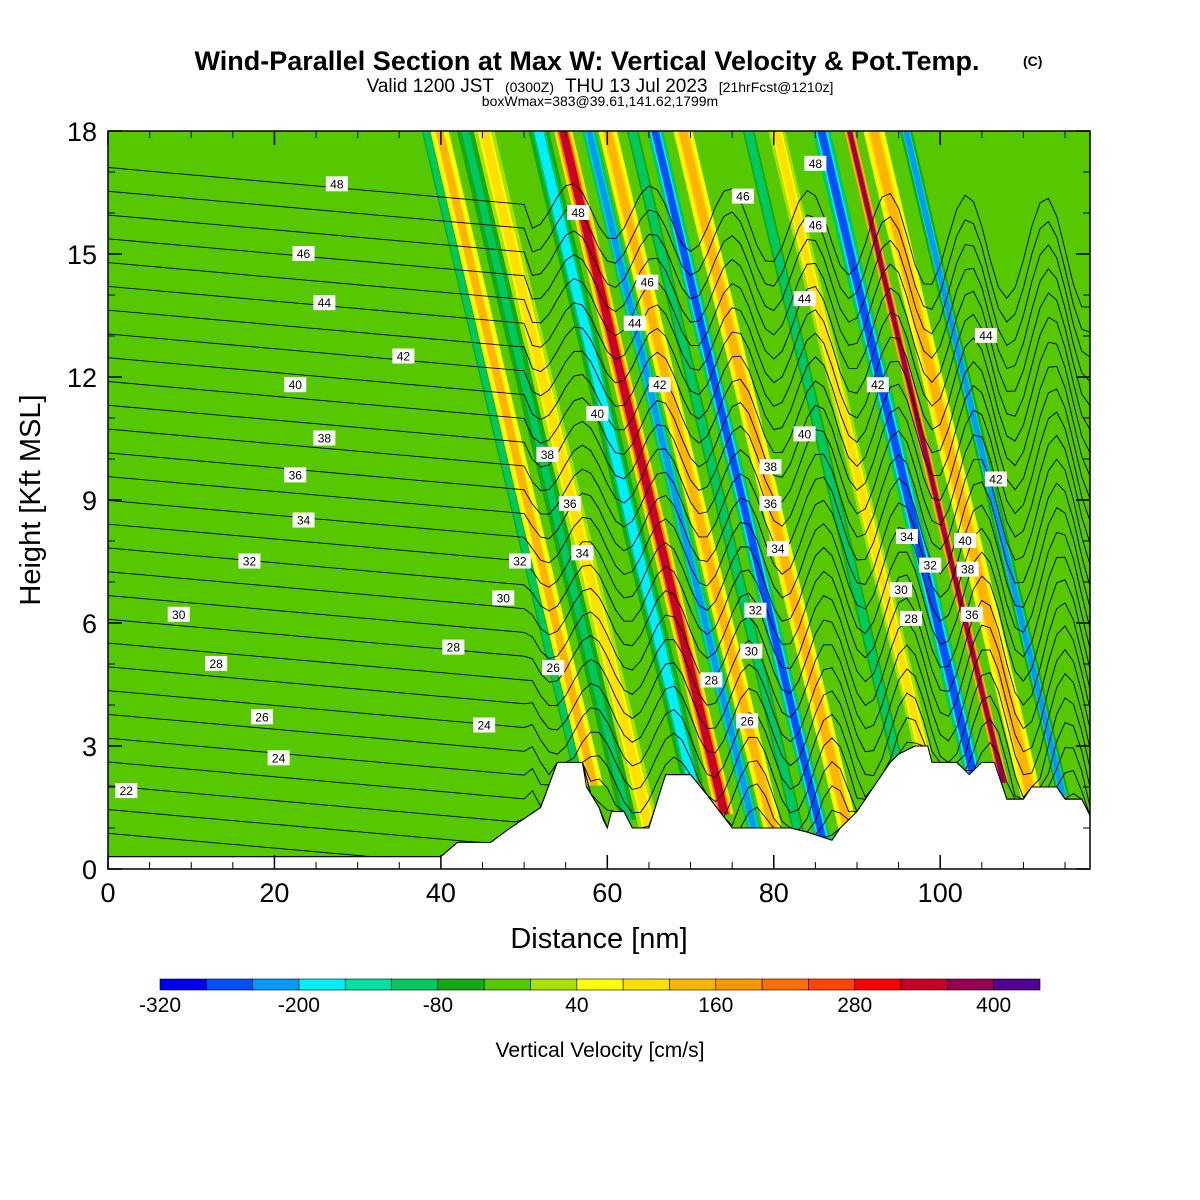 The width and height of the screenshot is (1200, 1200). What do you see at coordinates (907, 537) in the screenshot?
I see `theta-label-text: 34` at bounding box center [907, 537].